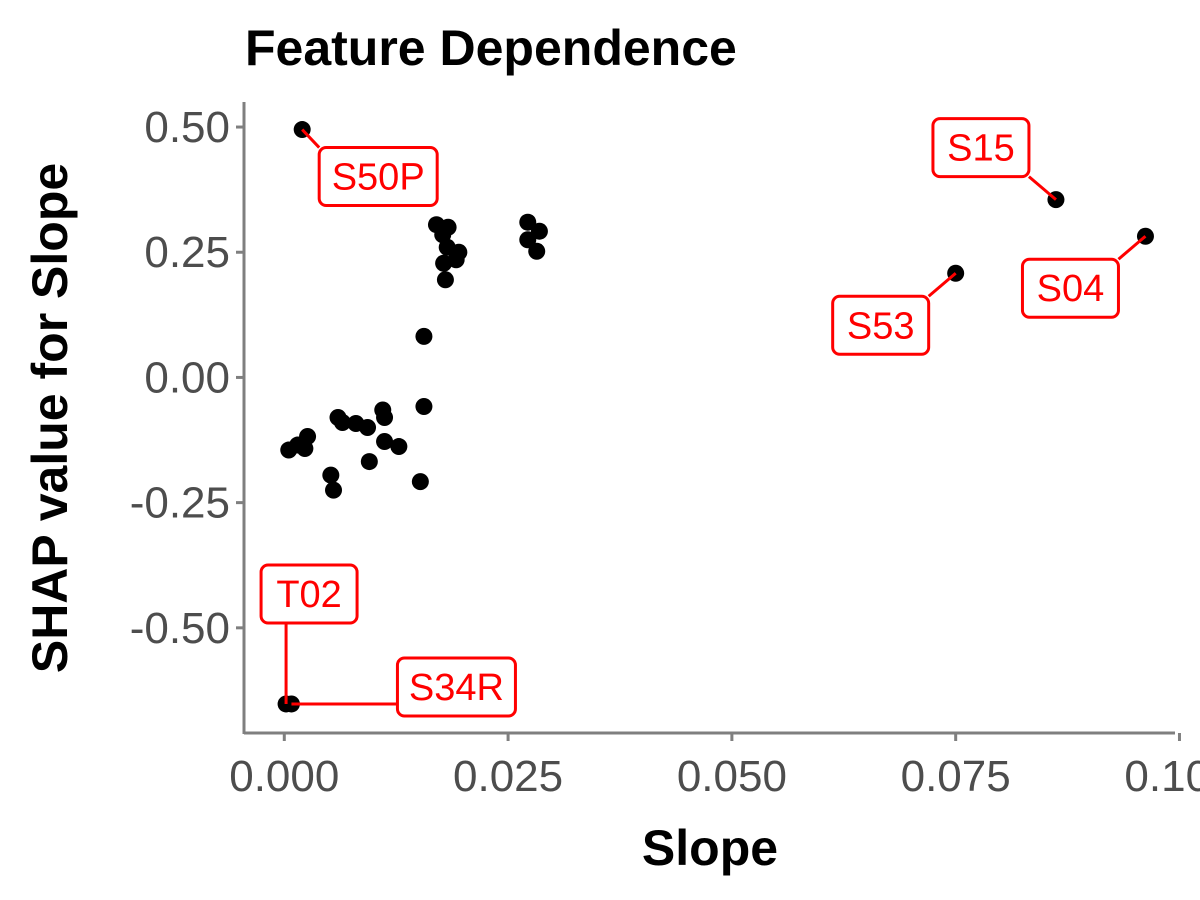  What do you see at coordinates (284, 776) in the screenshot?
I see `x-tick-label: 0.000` at bounding box center [284, 776].